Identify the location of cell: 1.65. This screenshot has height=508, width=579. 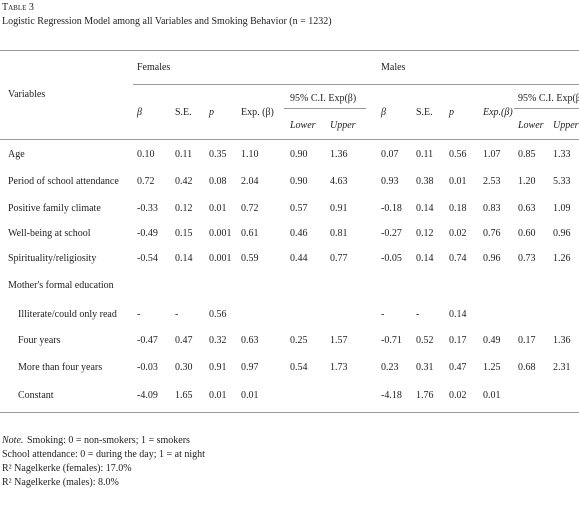
(184, 395).